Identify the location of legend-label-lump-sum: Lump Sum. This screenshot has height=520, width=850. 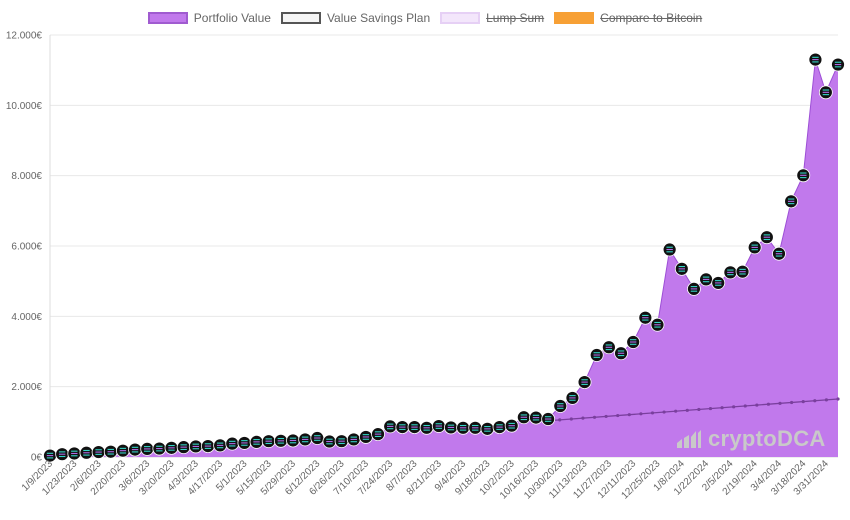
(515, 18).